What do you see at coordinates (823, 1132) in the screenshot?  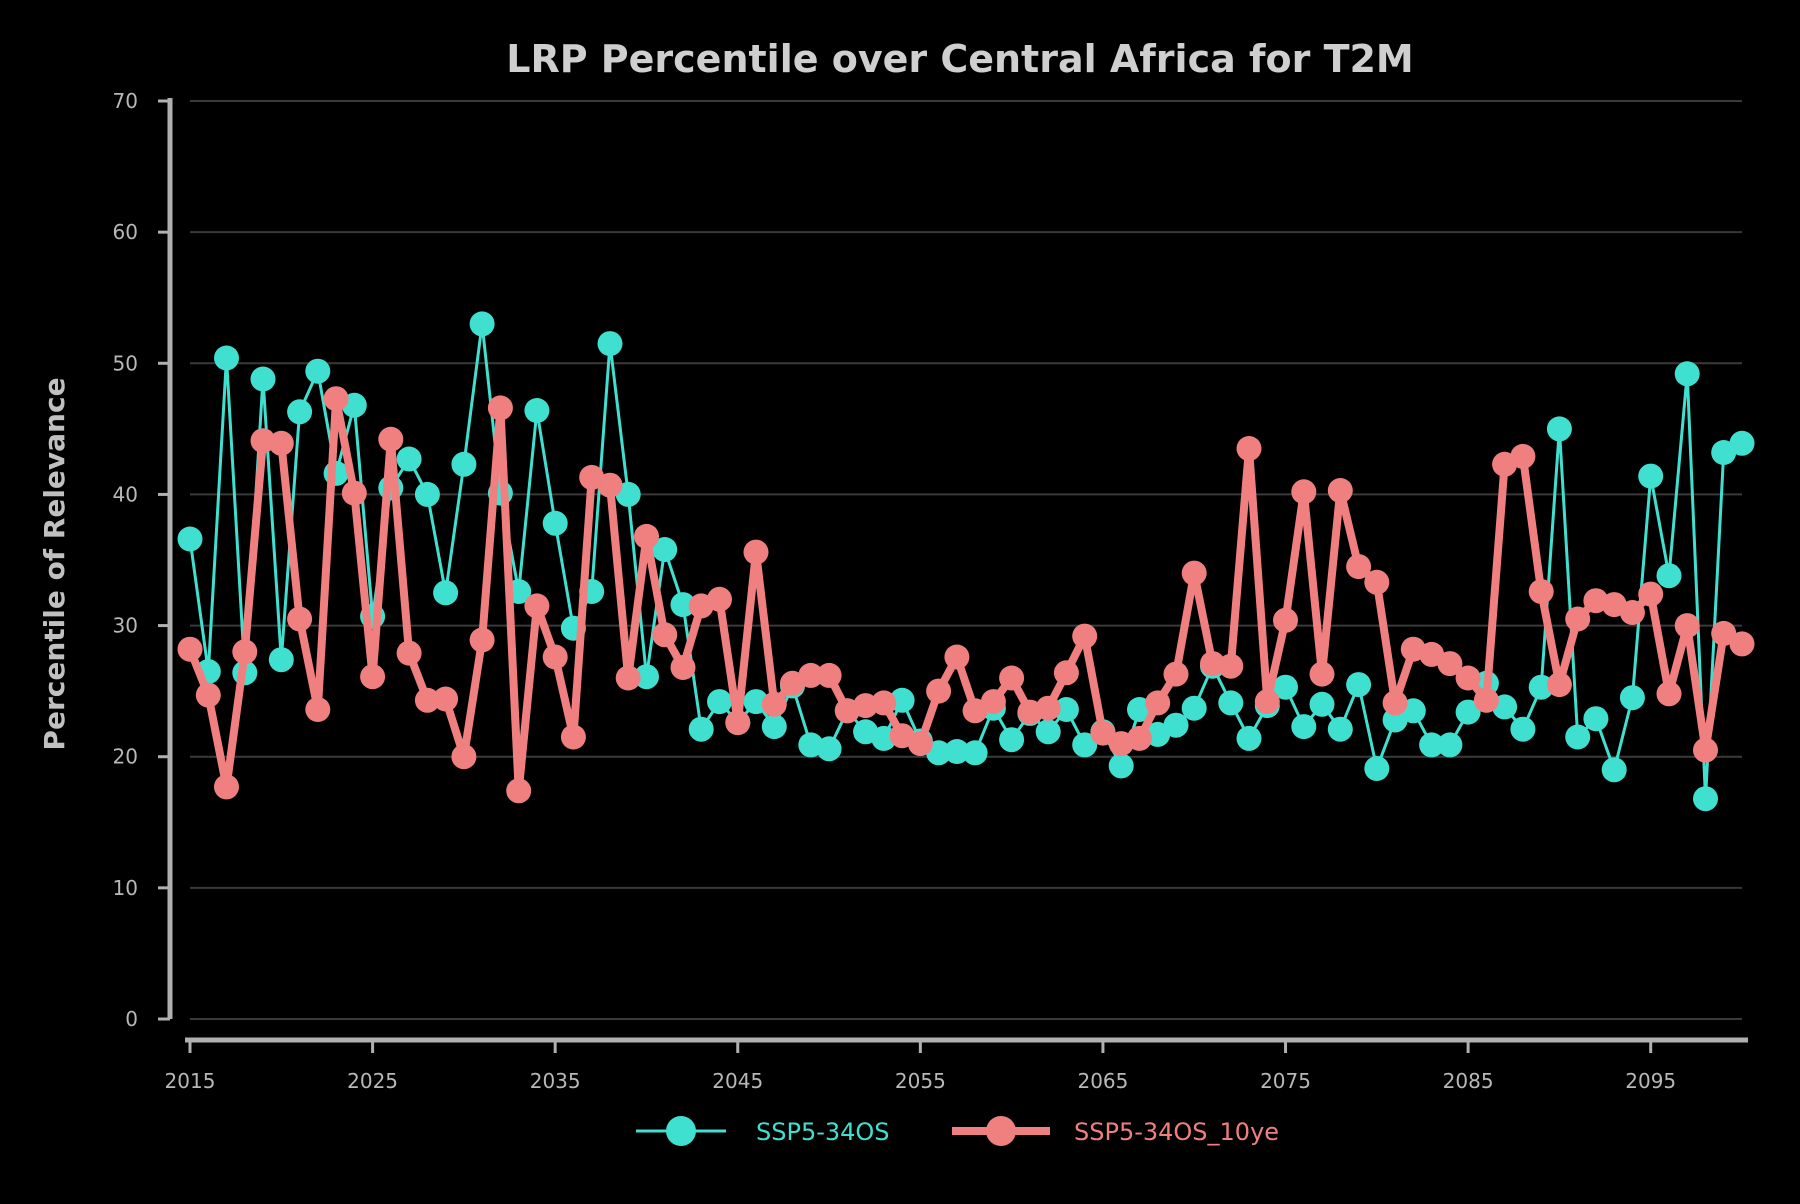 I see `legend-label: SSP5-34OS` at bounding box center [823, 1132].